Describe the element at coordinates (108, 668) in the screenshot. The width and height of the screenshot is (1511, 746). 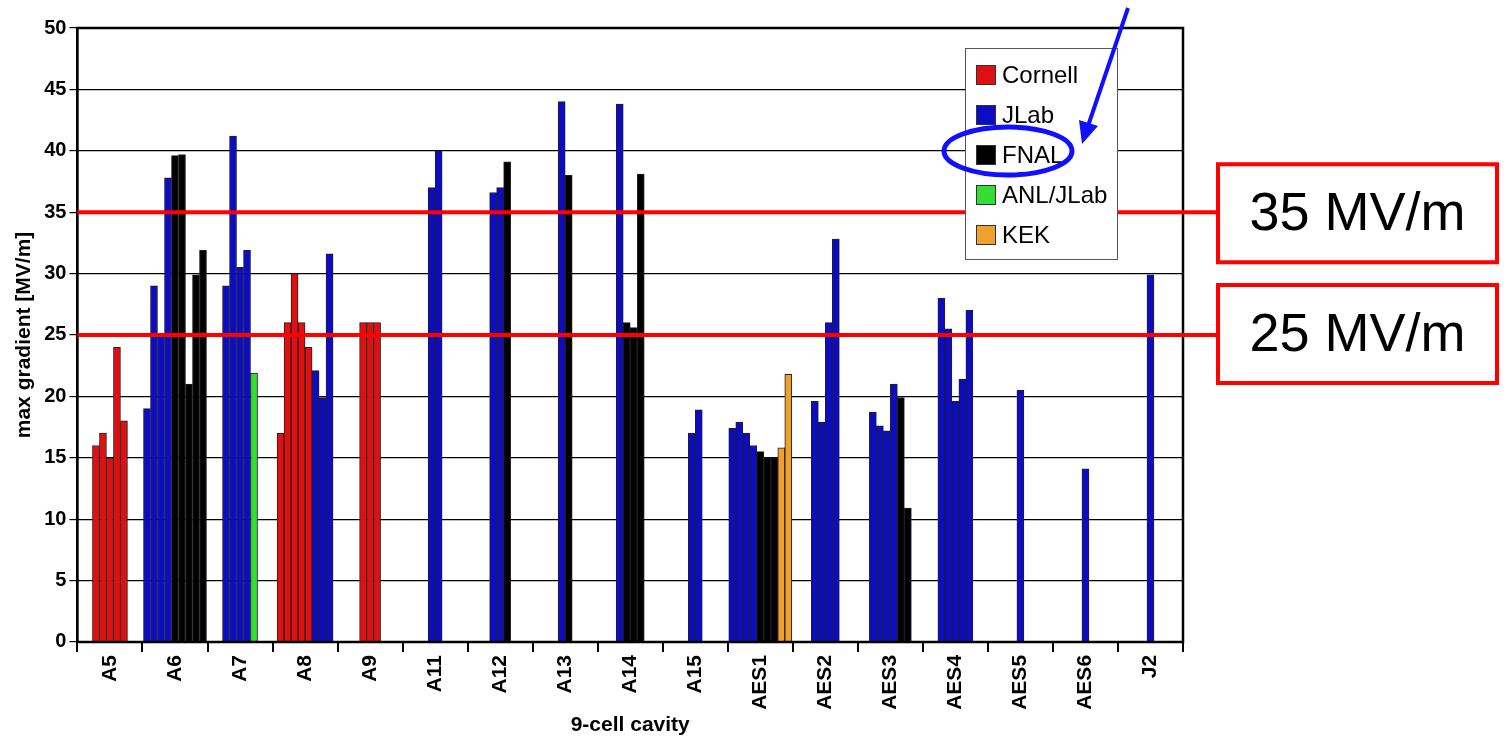
I see `x-tick-label: A5` at that location.